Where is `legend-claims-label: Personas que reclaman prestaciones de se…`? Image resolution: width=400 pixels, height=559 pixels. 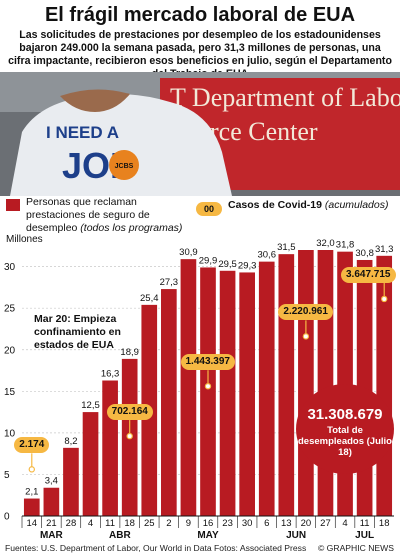 legend-claims-label: Personas que reclaman prestaciones de se… is located at coordinates (88, 215).